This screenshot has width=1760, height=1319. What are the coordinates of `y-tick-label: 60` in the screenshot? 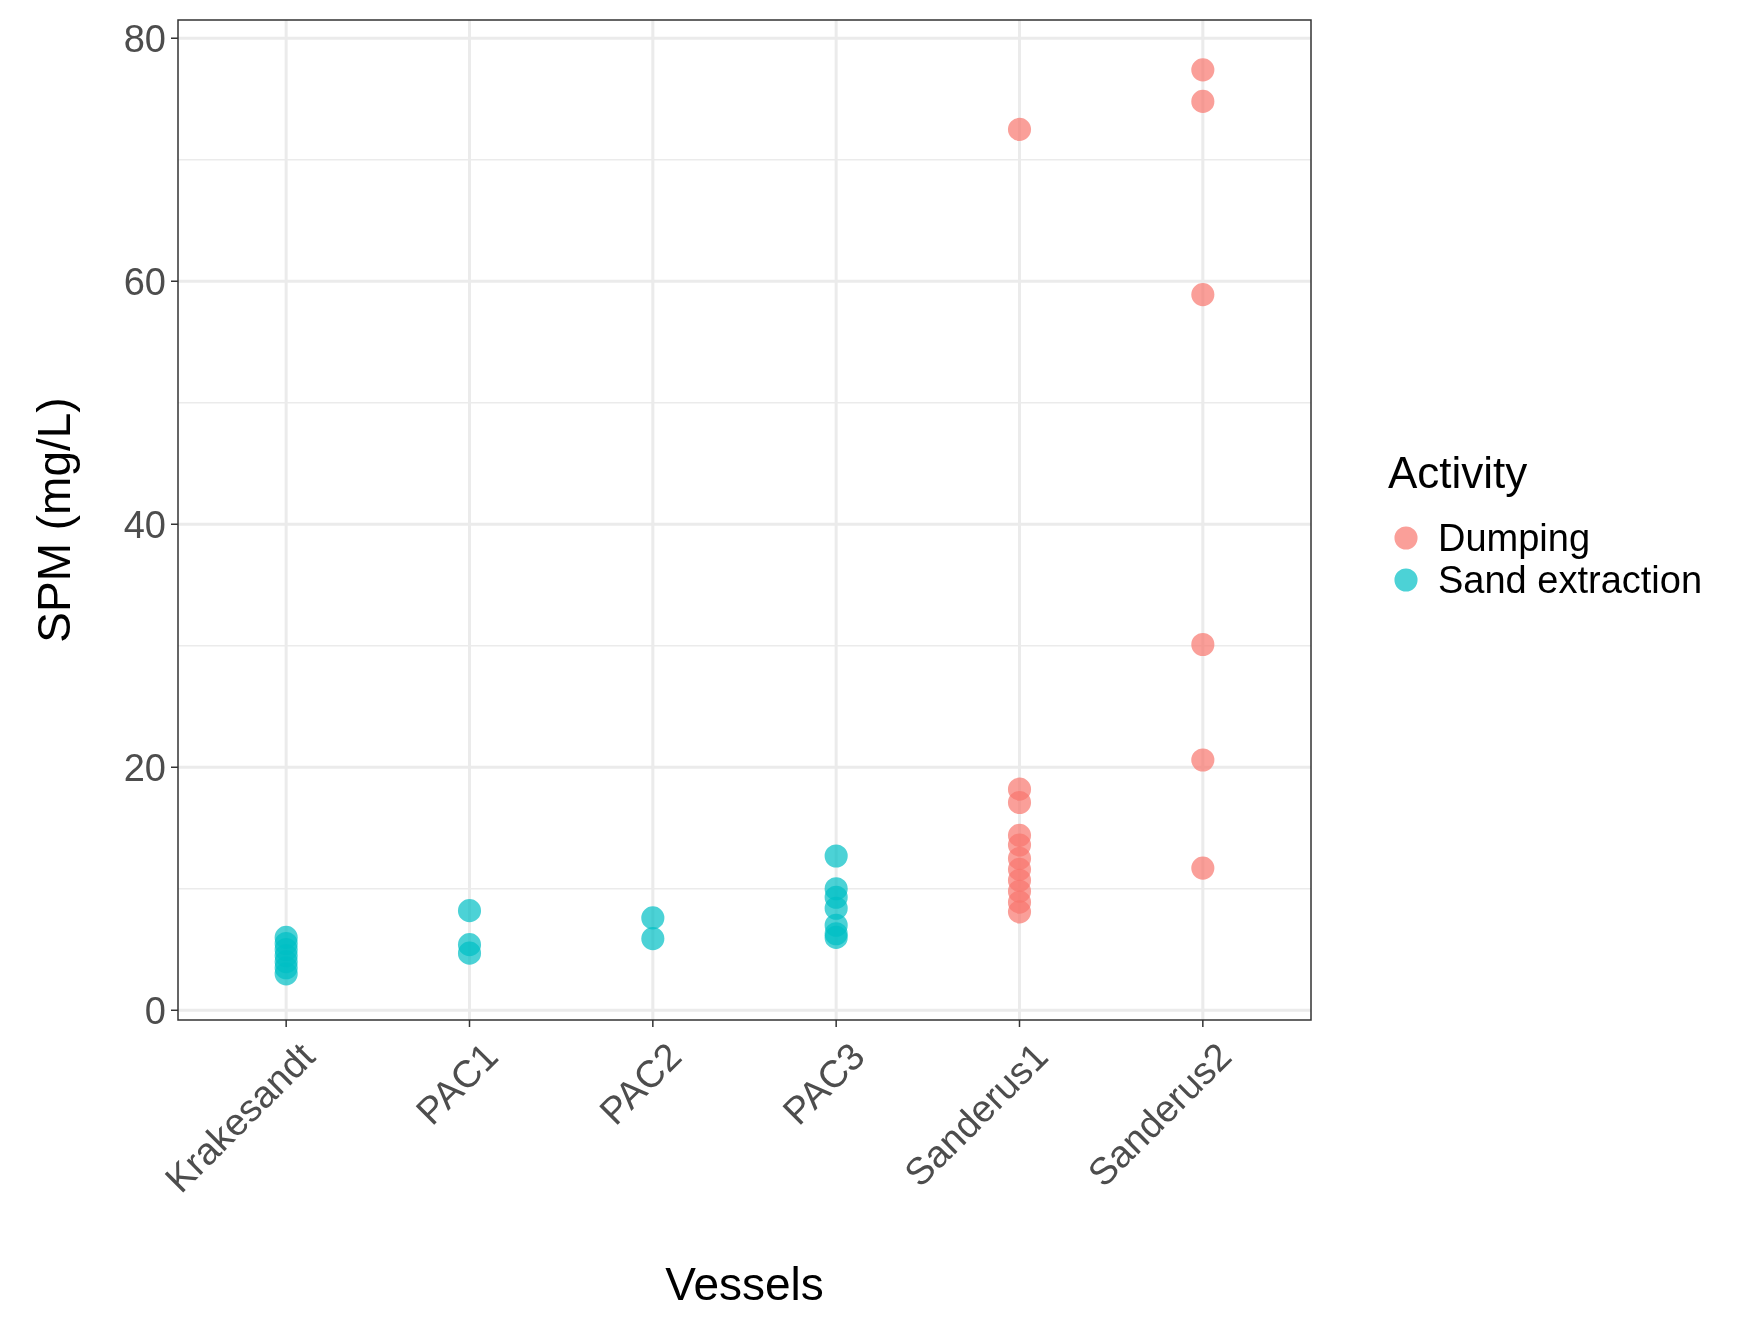 It's located at (144, 281).